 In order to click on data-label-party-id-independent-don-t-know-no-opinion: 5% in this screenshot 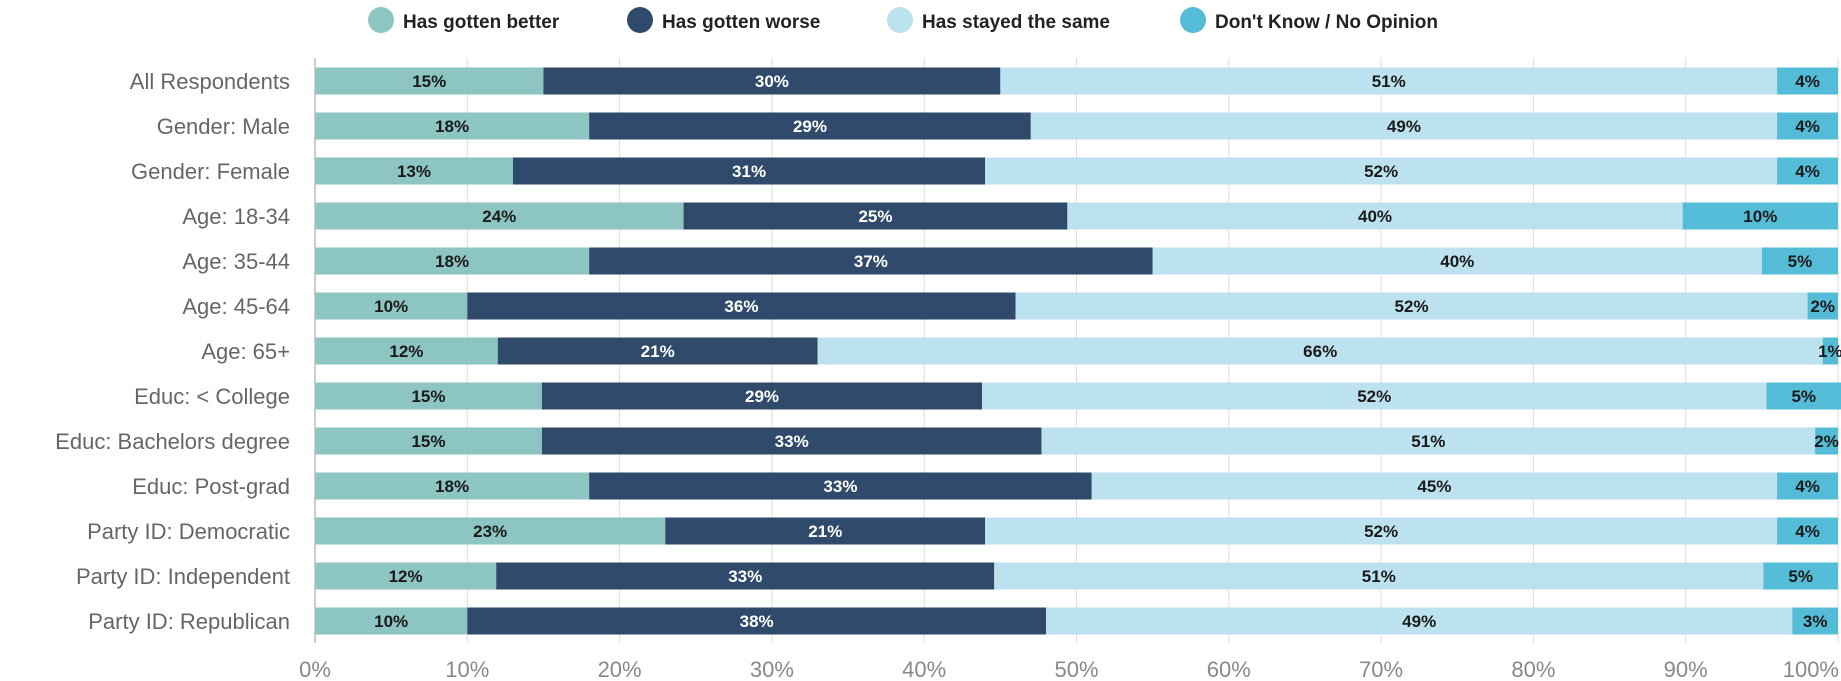, I will do `click(1800, 576)`.